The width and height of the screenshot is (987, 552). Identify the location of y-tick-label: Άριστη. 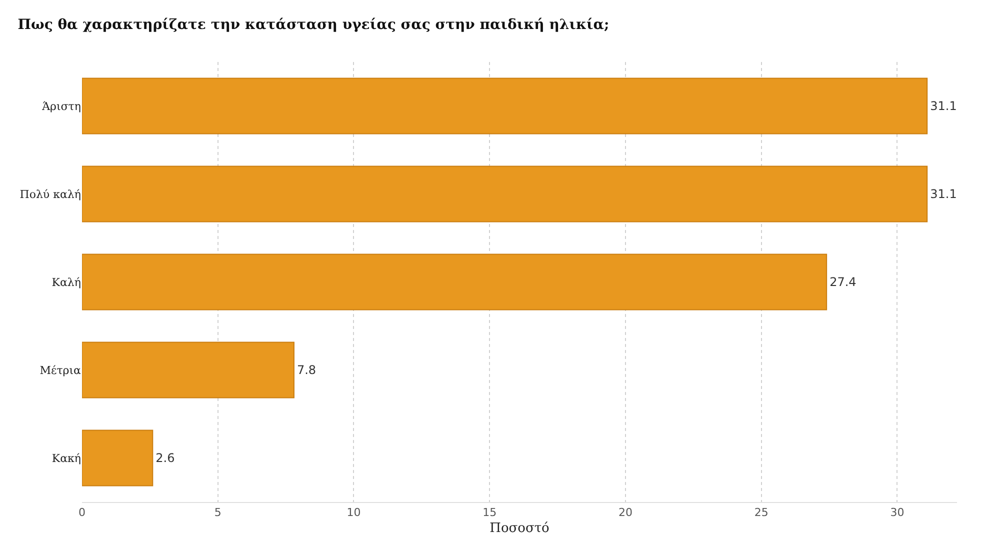
(61, 106).